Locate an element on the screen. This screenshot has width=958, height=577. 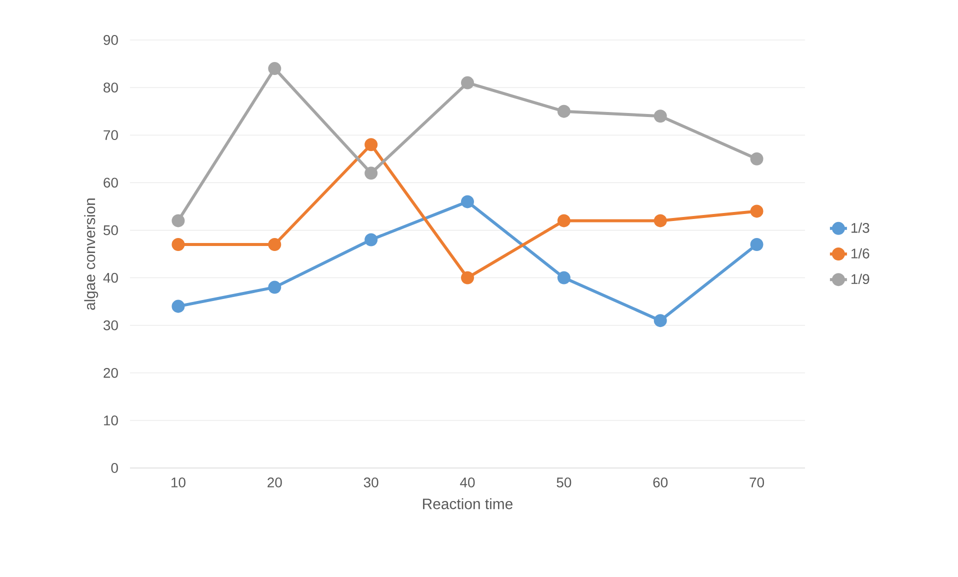
x-tick-label: 70 is located at coordinates (757, 483).